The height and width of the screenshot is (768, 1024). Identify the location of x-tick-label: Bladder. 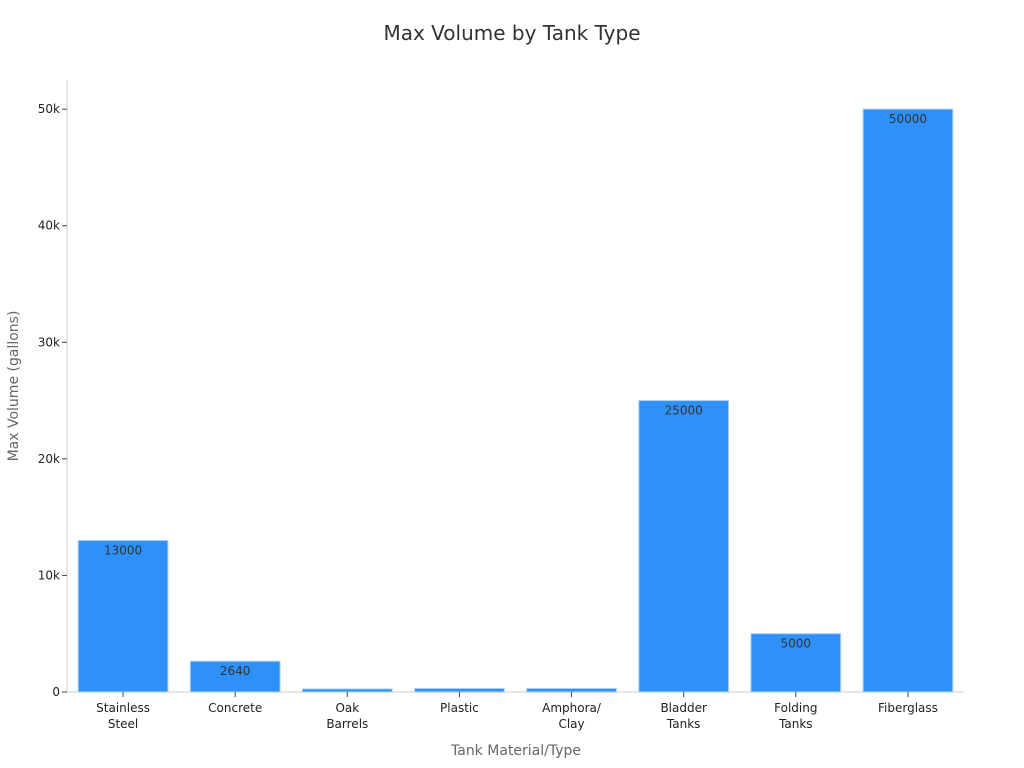
(683, 708).